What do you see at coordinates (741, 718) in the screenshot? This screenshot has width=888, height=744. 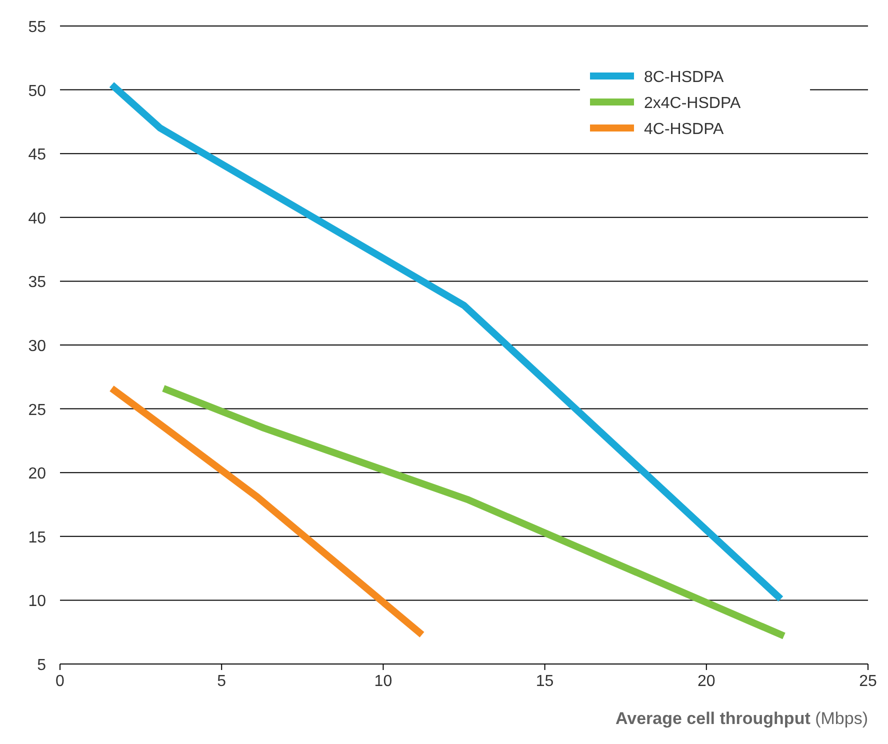 I see `x-axis-title: Average cell throughput (Mbps)` at bounding box center [741, 718].